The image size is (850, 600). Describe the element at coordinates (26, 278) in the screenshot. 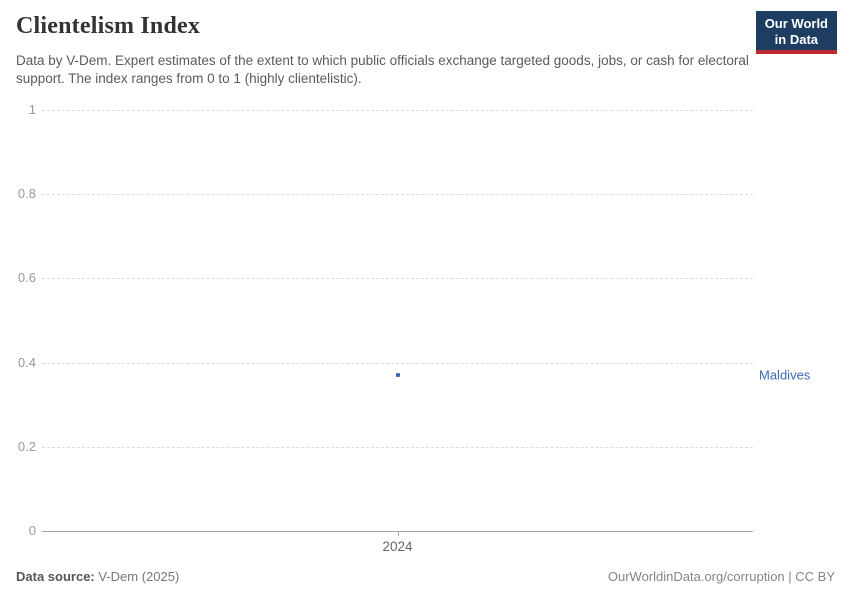

I see `y-axis-tick-label: 0.6` at that location.